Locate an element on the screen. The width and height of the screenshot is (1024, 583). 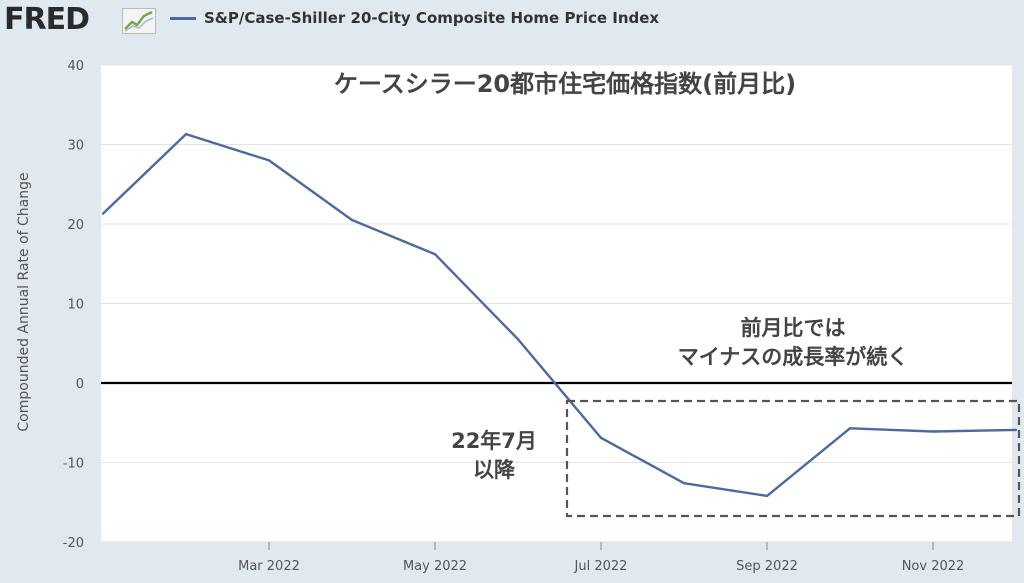
highlight-box is located at coordinates (793, 458).